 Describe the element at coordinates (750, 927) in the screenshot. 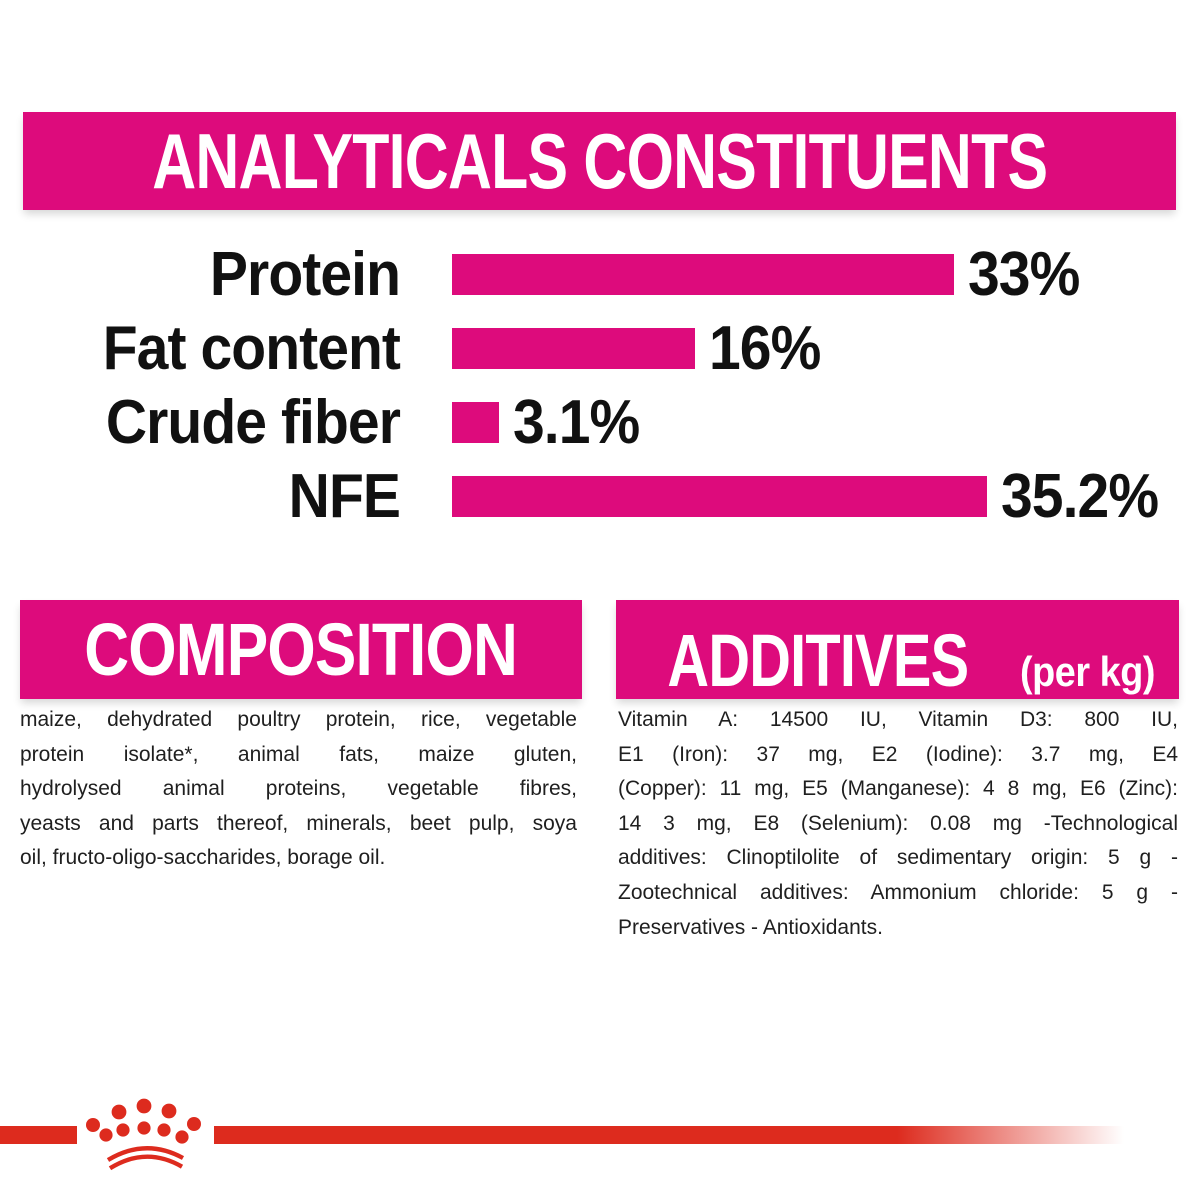

I see `additives-line: Preservatives - Antioxidants.` at that location.